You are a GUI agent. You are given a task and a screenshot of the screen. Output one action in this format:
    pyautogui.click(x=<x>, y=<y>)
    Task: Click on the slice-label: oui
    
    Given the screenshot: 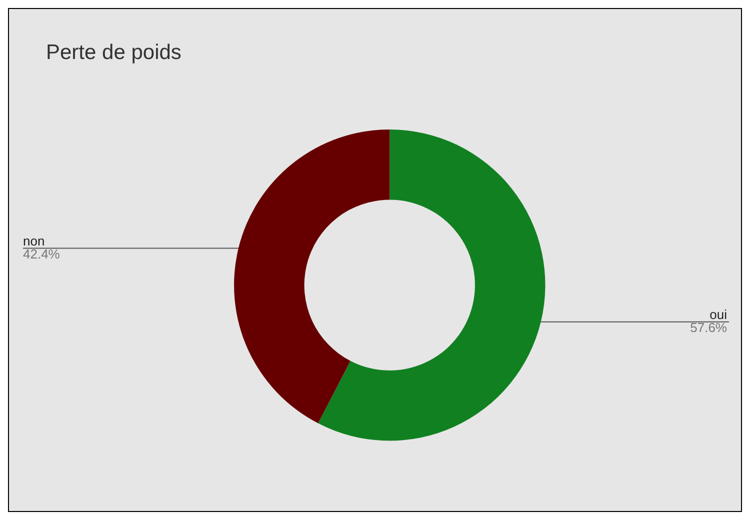 What is the action you would take?
    pyautogui.click(x=719, y=314)
    